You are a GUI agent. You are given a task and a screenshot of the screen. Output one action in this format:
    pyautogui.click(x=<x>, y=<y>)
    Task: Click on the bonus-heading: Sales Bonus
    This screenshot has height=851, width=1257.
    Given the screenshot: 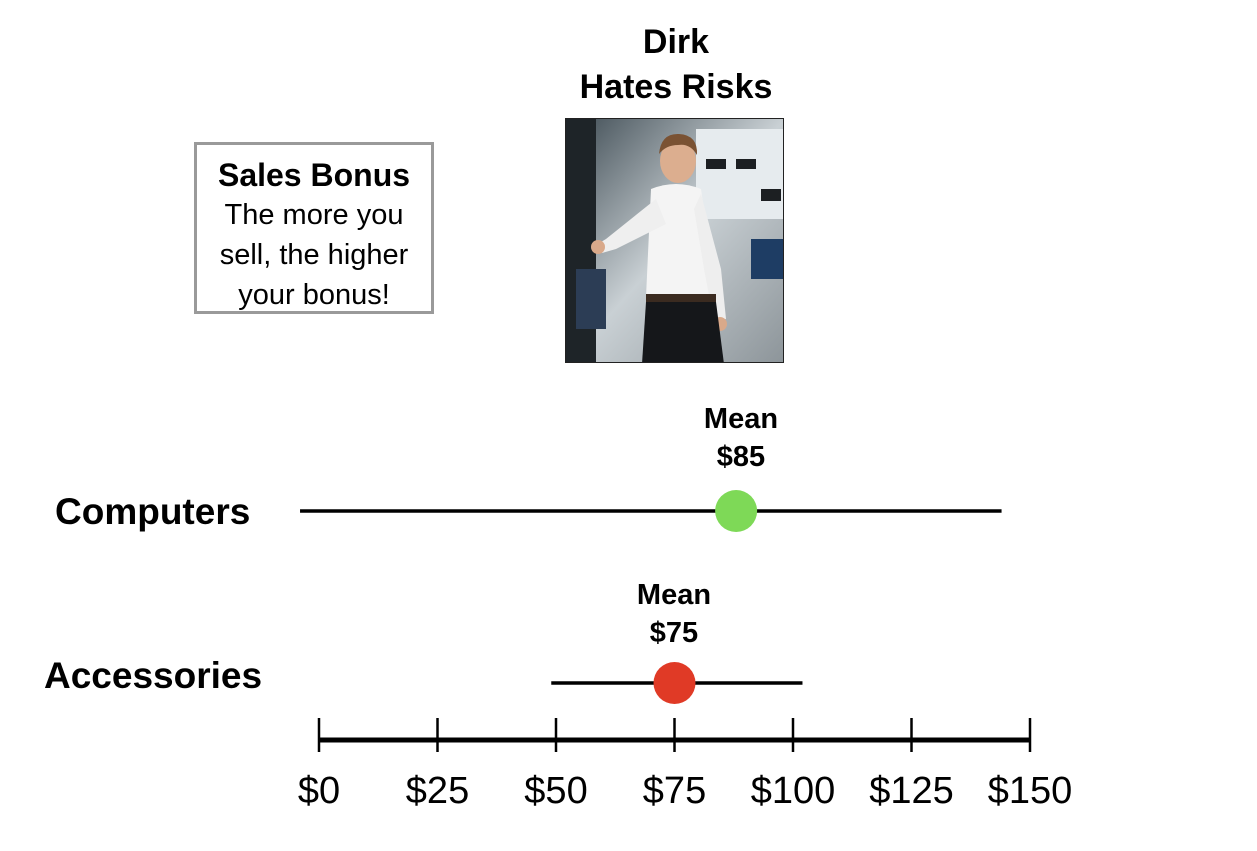 What is the action you would take?
    pyautogui.click(x=314, y=175)
    